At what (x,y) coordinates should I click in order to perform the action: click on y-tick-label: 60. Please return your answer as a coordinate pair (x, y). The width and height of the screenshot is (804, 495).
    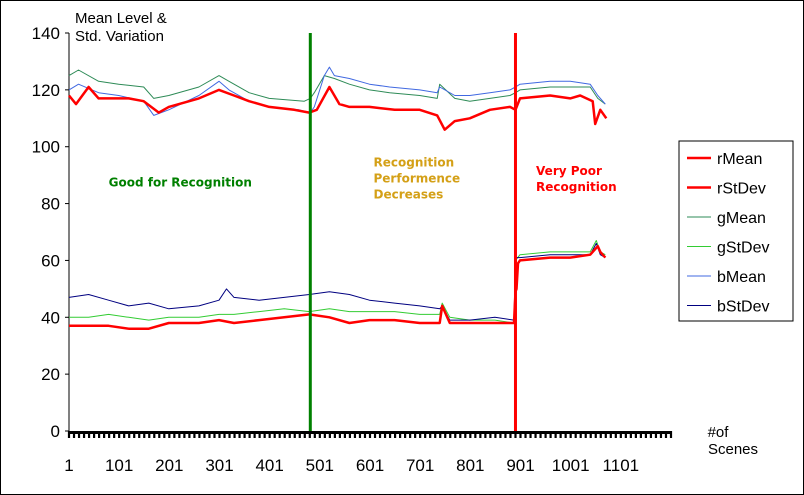
    Looking at the image, I should click on (50, 260).